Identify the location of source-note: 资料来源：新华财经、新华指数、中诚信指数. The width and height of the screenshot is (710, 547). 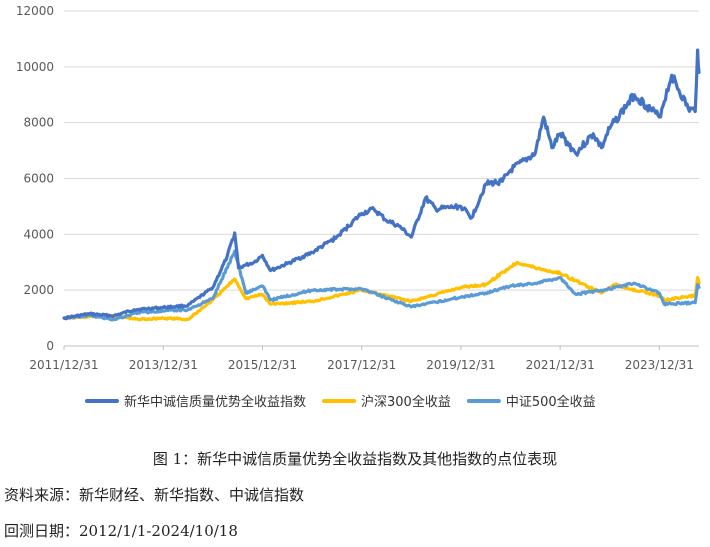
(154, 495).